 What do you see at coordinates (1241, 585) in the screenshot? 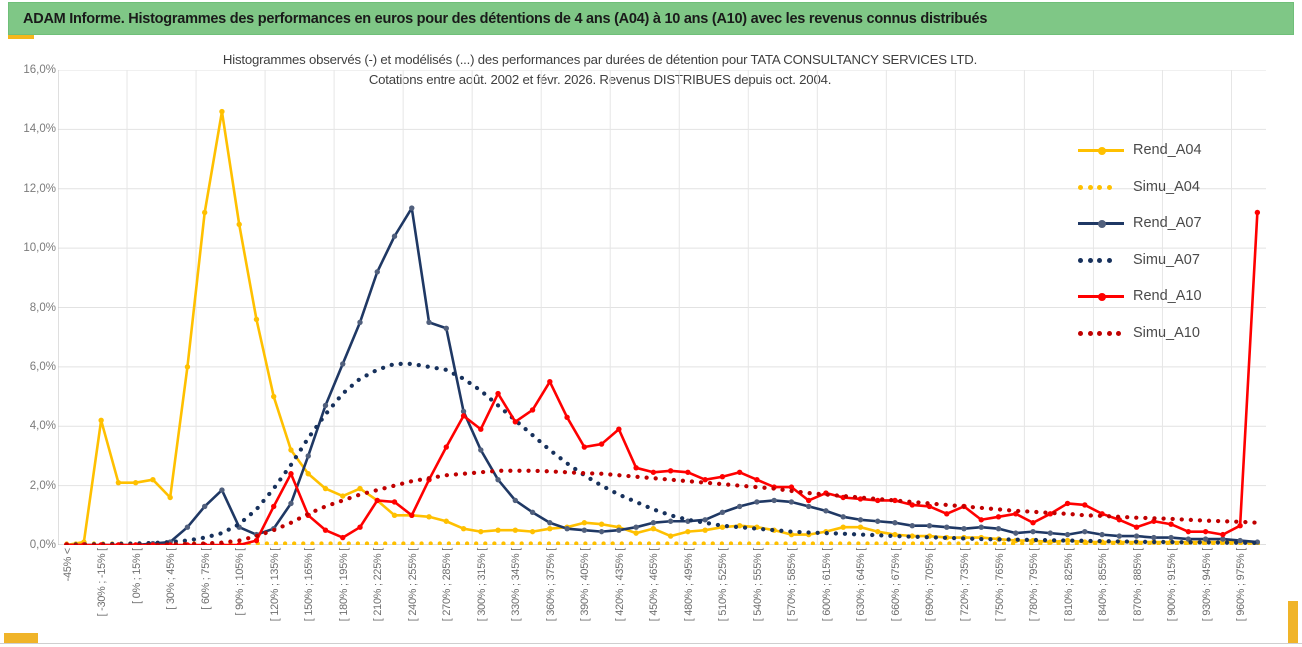
I see `x-tick-label: [ 960% ; 975% [` at bounding box center [1241, 585].